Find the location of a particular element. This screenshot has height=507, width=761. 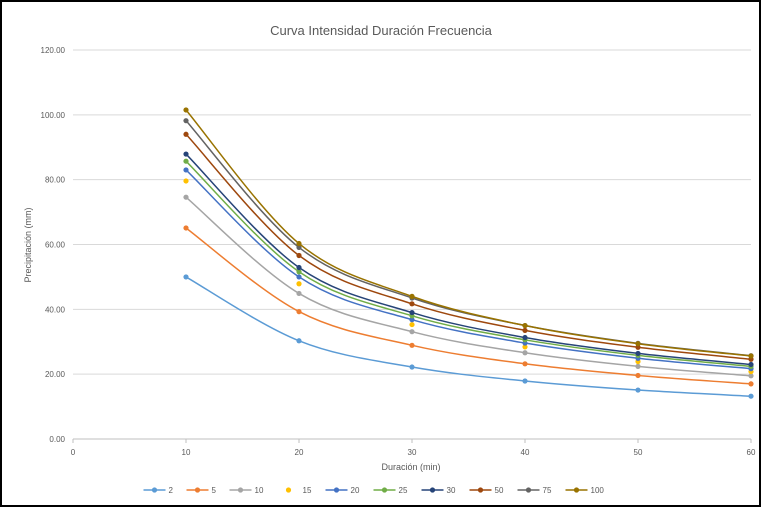

y-tick-label: 100.00 is located at coordinates (53, 115).